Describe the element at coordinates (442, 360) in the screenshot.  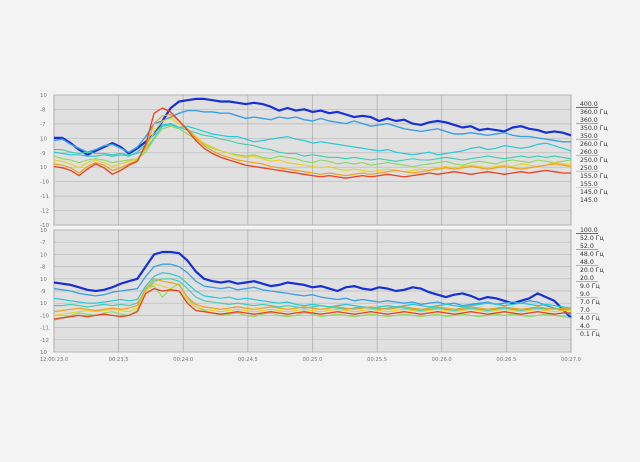
I see `x-tick-label: 00:26.0` at that location.